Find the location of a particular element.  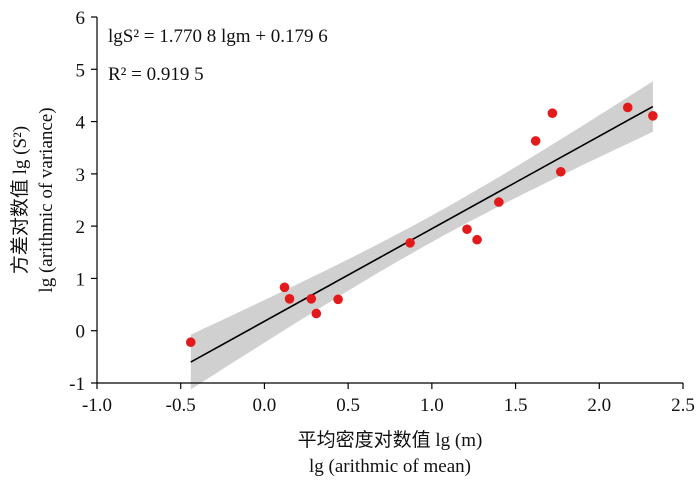

y-tick-label: -1 is located at coordinates (77, 384).